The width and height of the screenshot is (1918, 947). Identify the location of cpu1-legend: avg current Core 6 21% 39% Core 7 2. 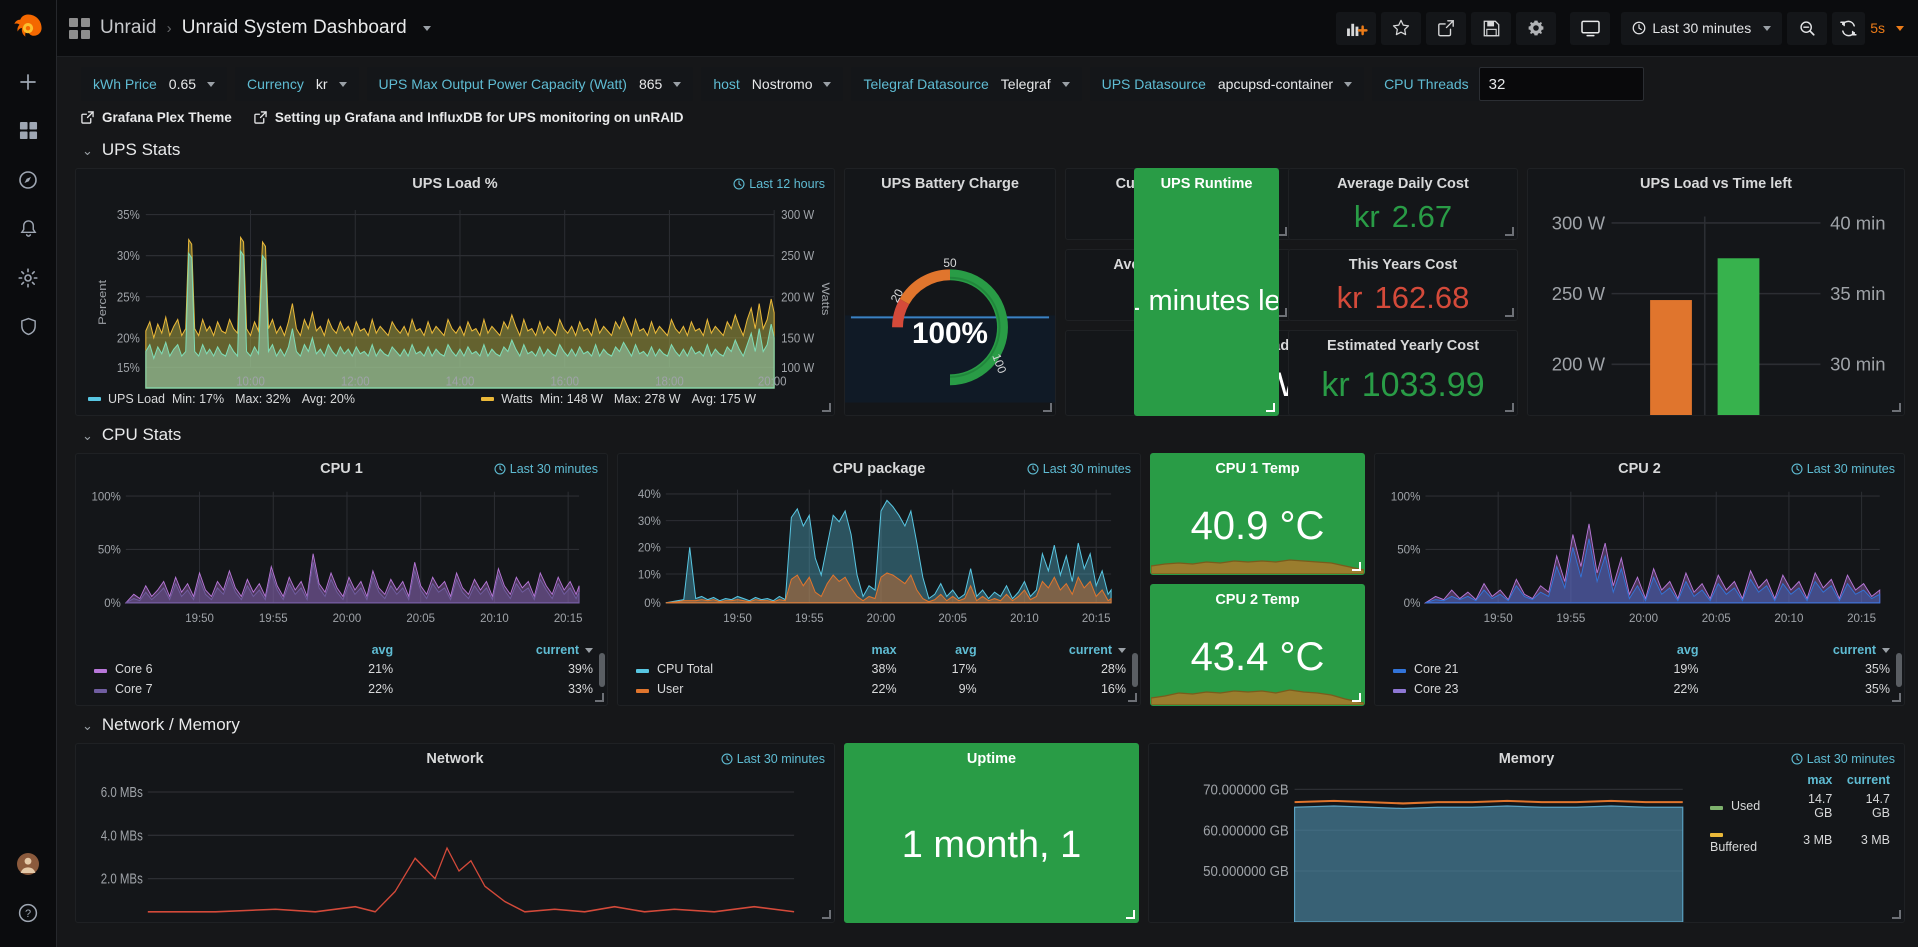
(341, 671).